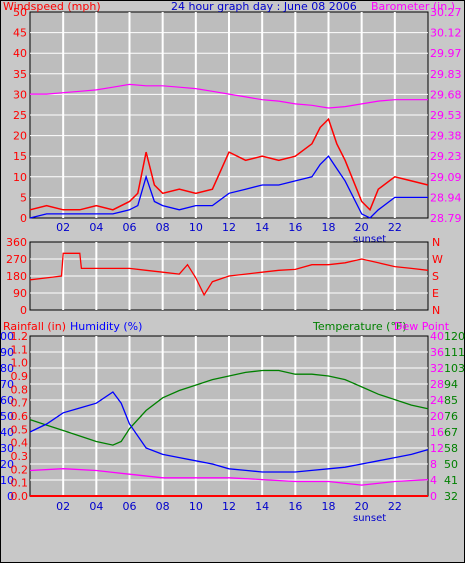 Image resolution: width=465 pixels, height=563 pixels. I want to click on tick-label: 0.4, so click(20, 443).